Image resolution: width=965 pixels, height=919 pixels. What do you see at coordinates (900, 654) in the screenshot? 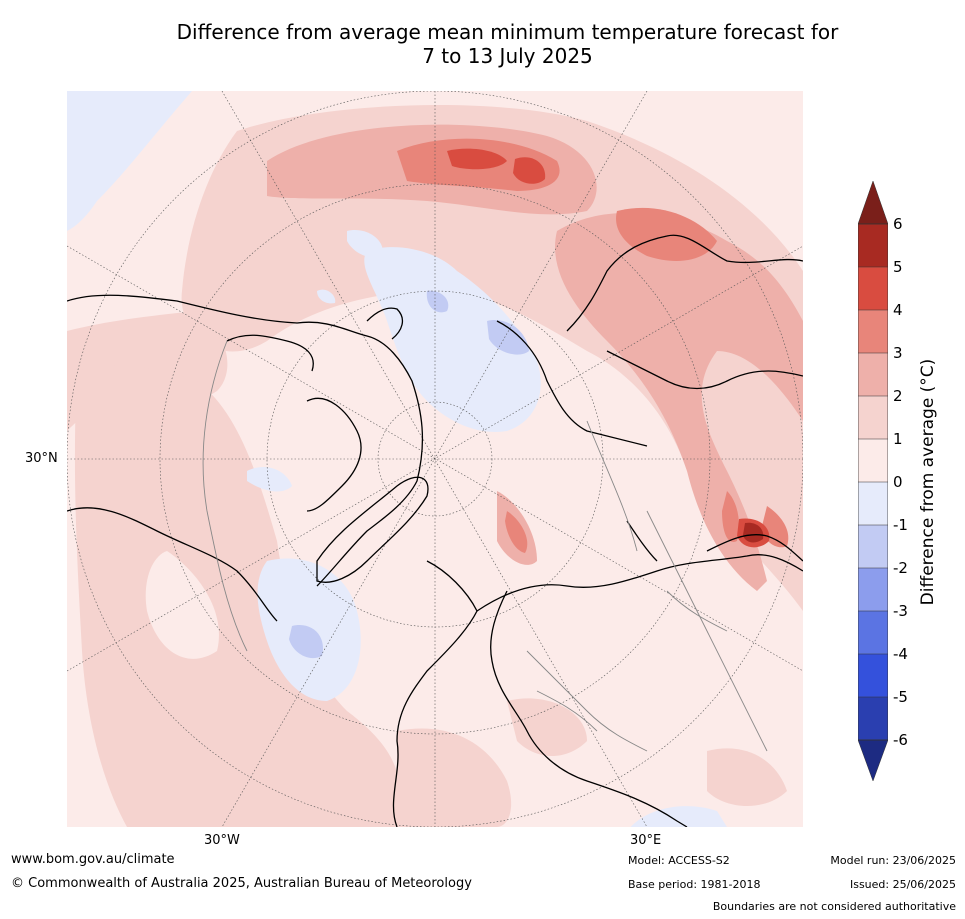
I see `colorbar-tick: -4` at bounding box center [900, 654].